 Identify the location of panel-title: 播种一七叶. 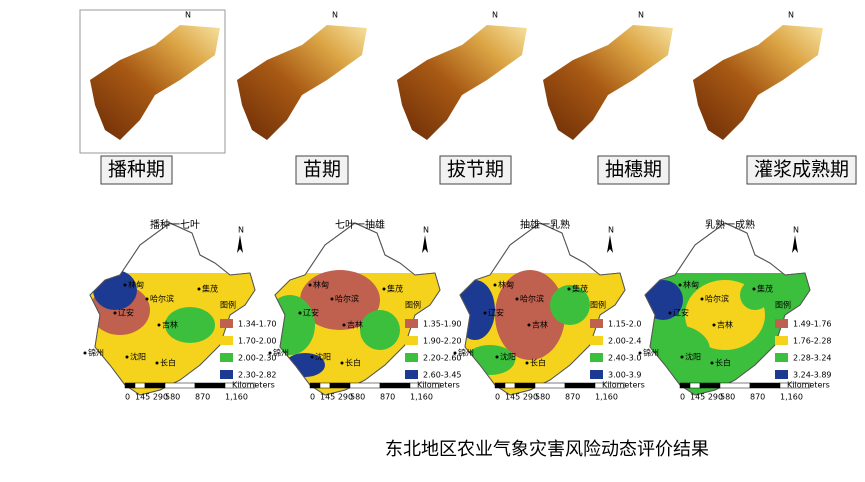
(175, 224).